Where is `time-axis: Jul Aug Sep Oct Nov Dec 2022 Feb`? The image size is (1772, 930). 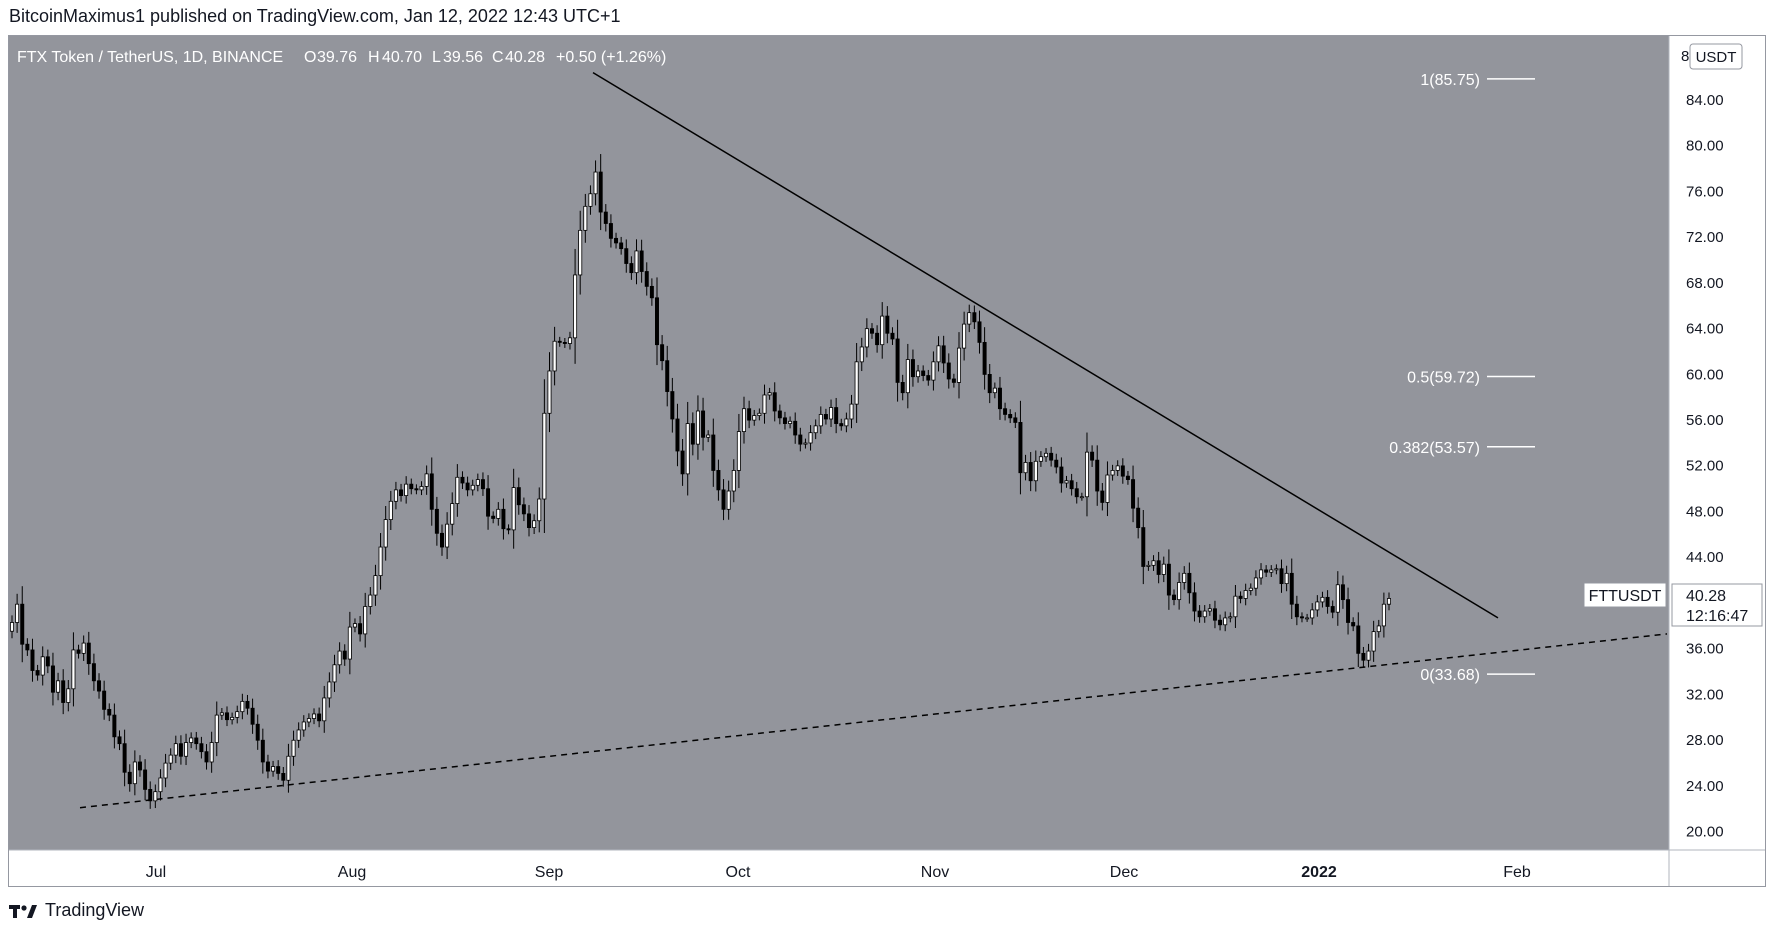 time-axis: Jul Aug Sep Oct Nov Dec 2022 Feb is located at coordinates (838, 872).